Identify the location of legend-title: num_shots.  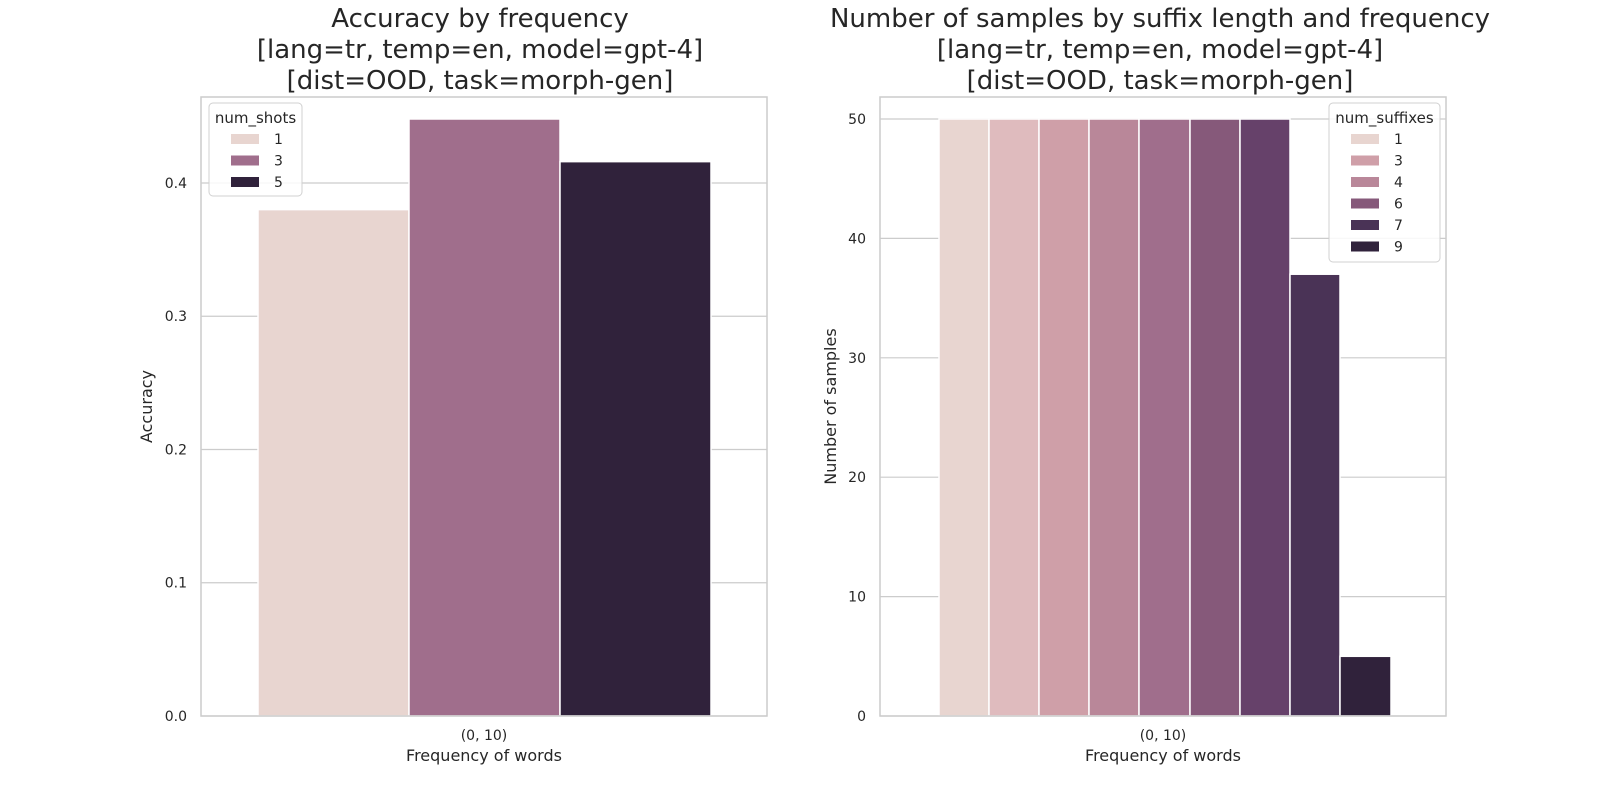
(256, 118).